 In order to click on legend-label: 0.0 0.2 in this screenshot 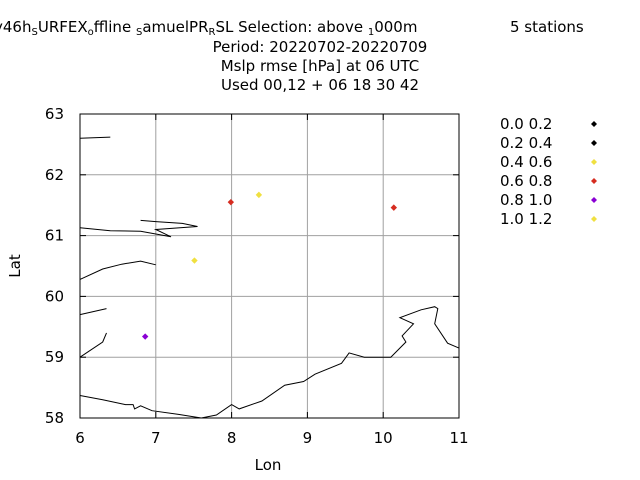, I will do `click(526, 124)`.